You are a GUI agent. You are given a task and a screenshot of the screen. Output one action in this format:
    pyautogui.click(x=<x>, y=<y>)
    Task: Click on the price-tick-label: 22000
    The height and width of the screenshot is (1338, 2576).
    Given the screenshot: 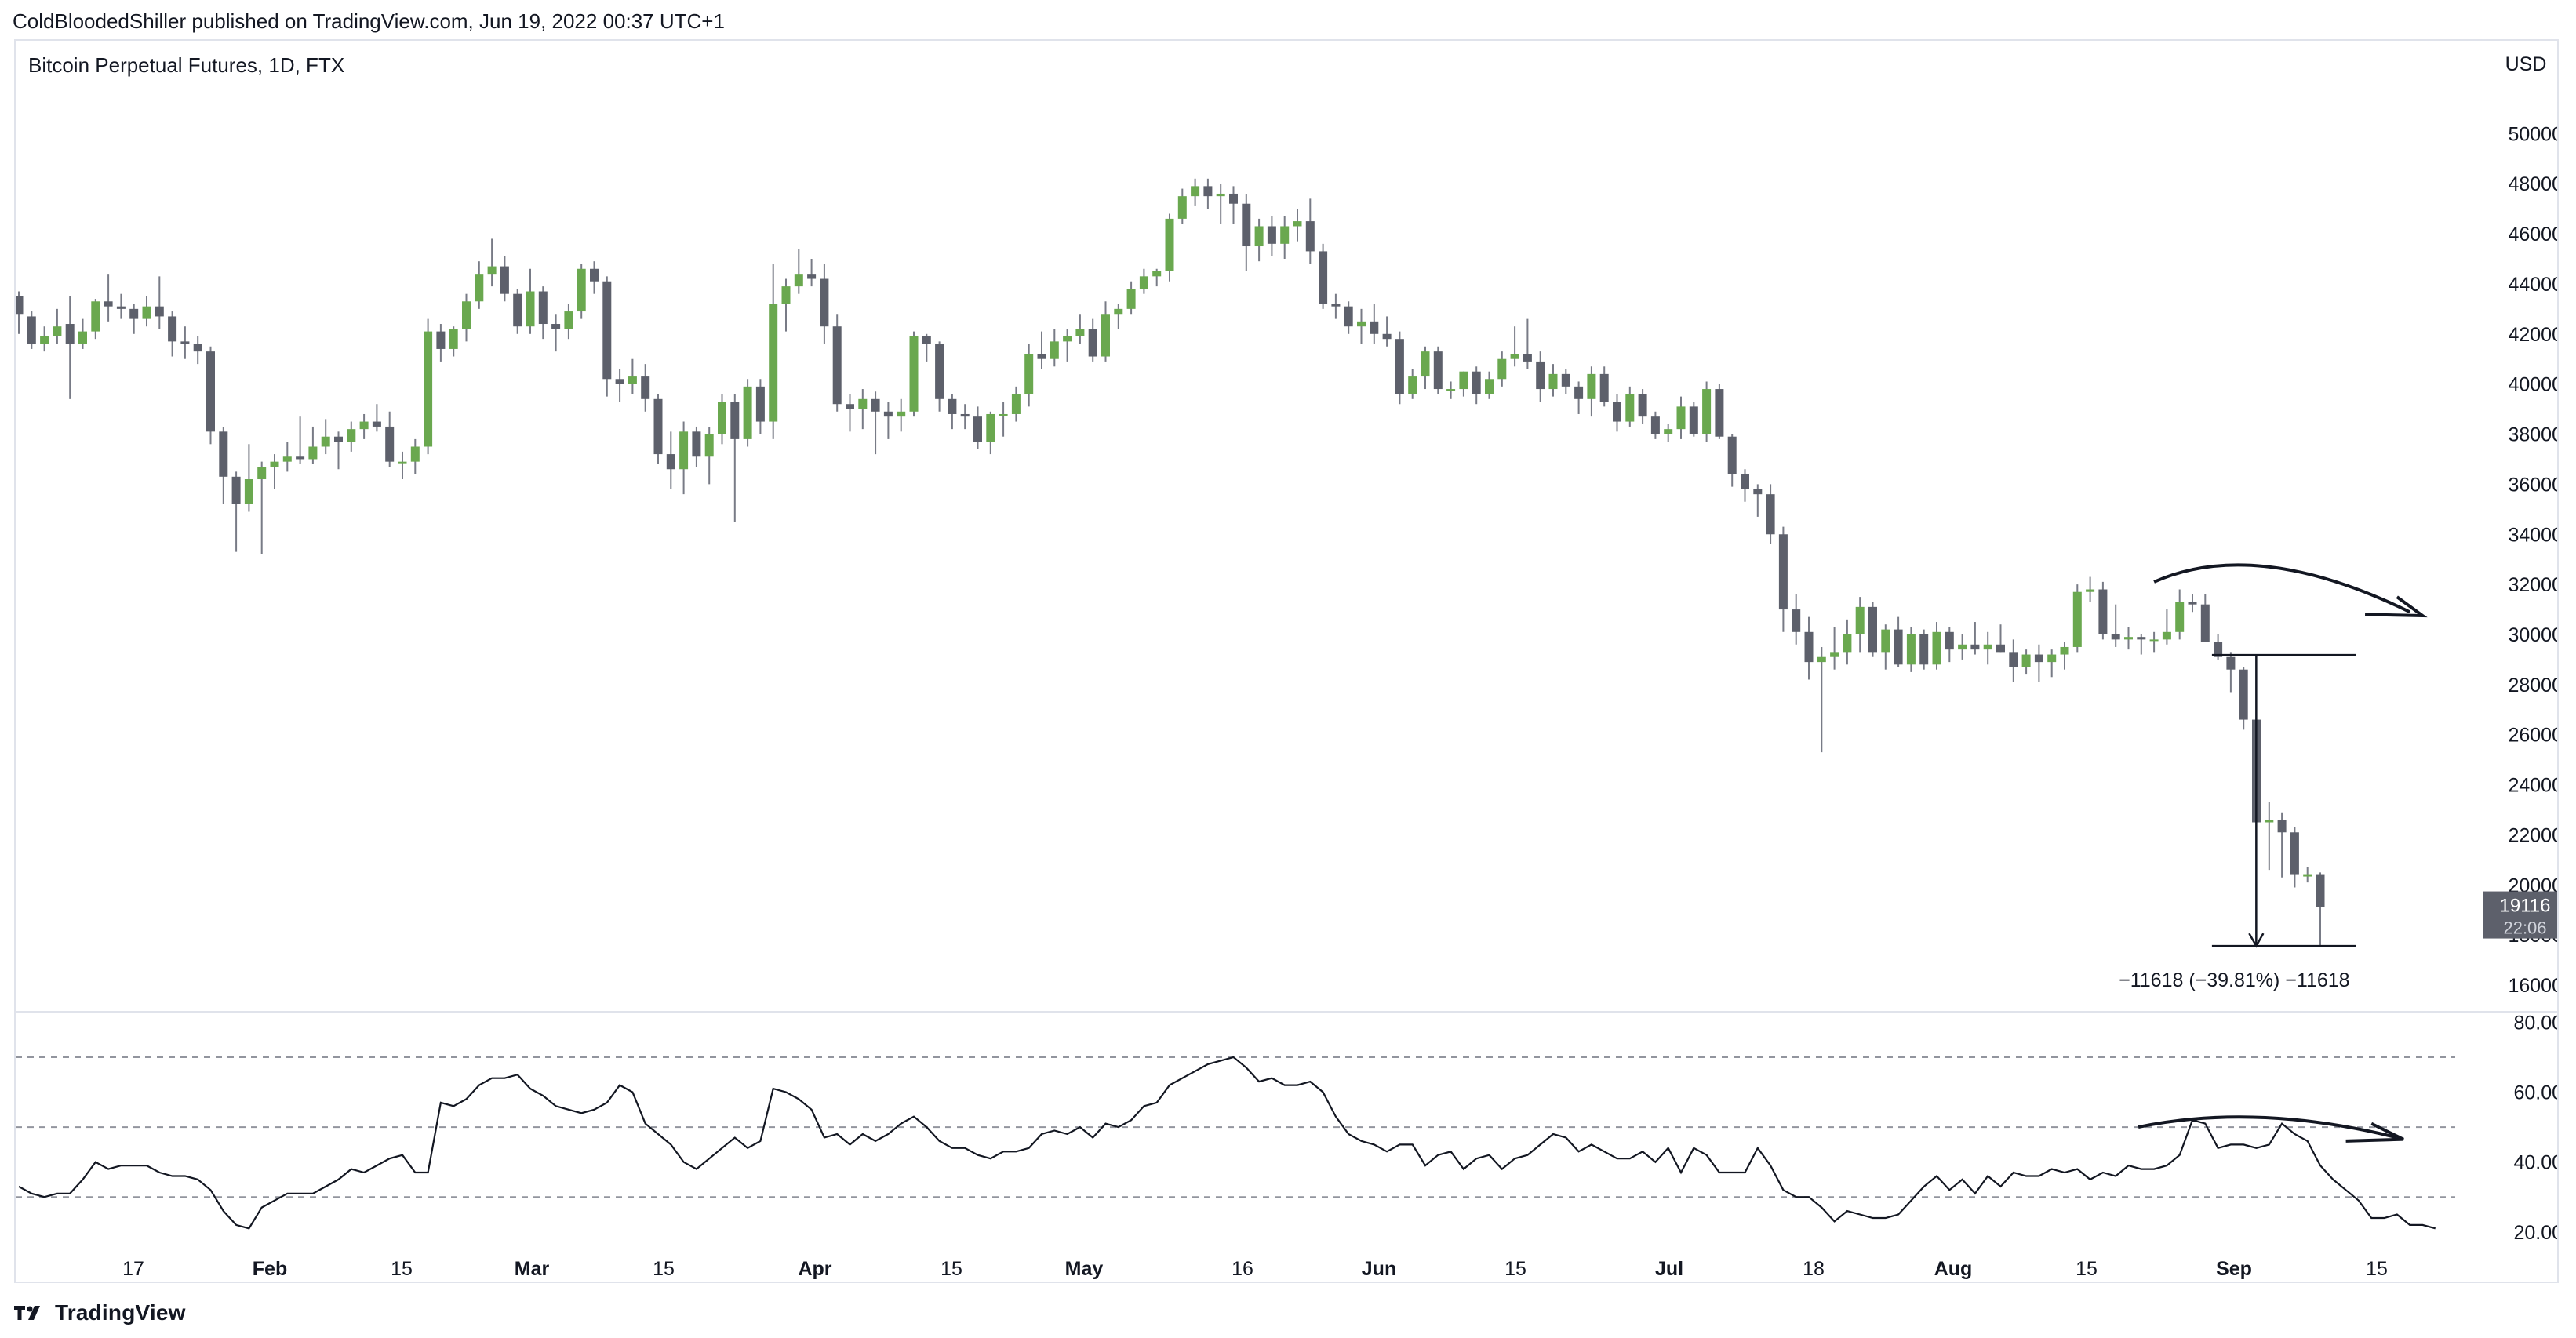 What is the action you would take?
    pyautogui.click(x=2532, y=835)
    